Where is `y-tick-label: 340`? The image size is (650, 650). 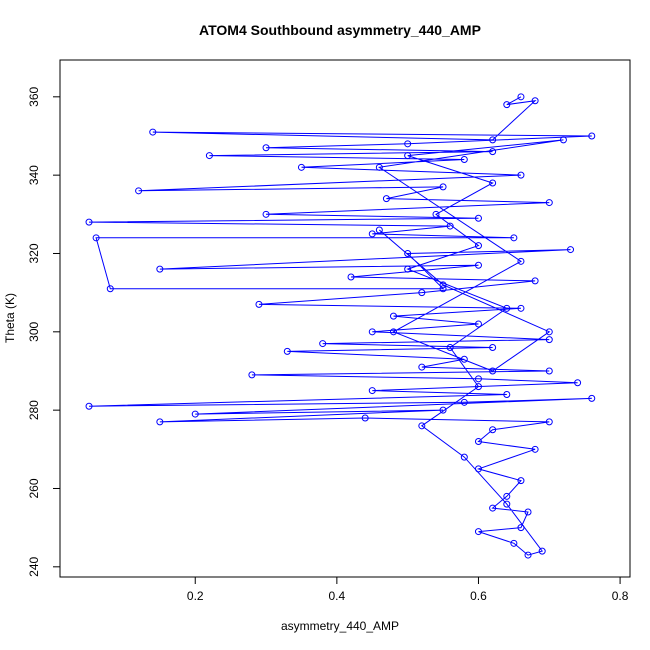 y-tick-label: 340 is located at coordinates (34, 175).